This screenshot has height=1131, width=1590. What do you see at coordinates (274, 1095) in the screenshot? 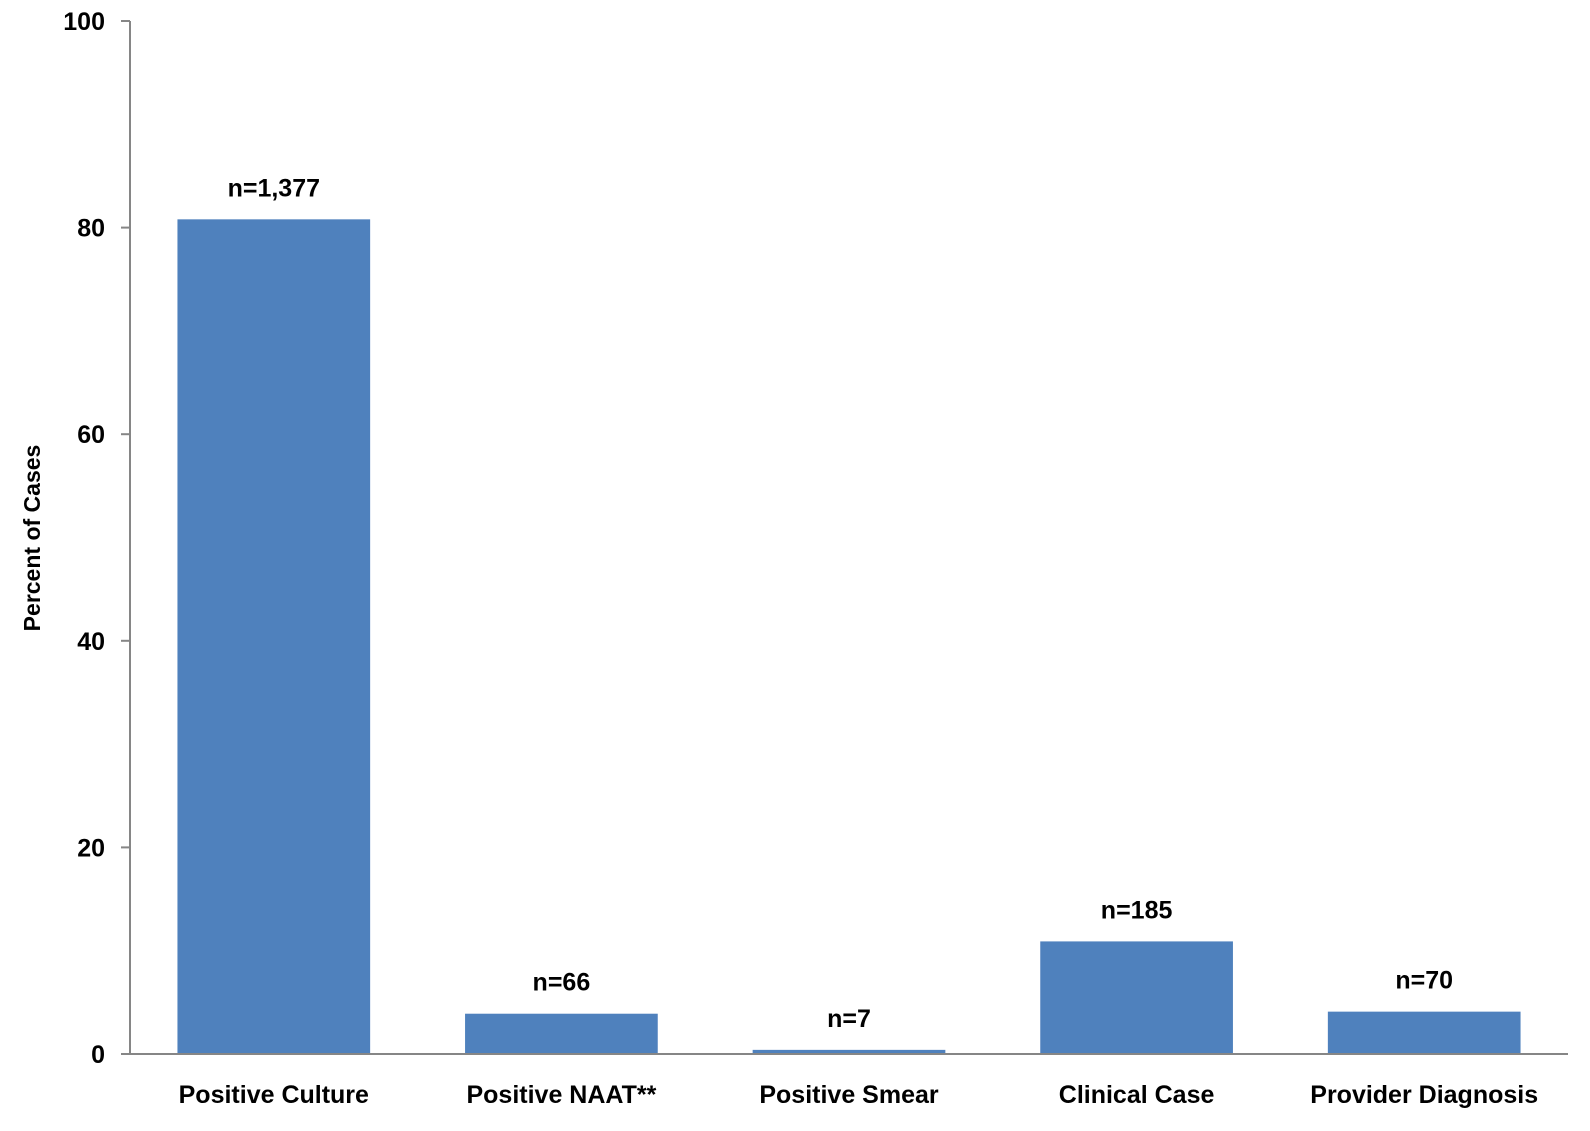
I see `x-category-label: Positive Culture` at bounding box center [274, 1095].